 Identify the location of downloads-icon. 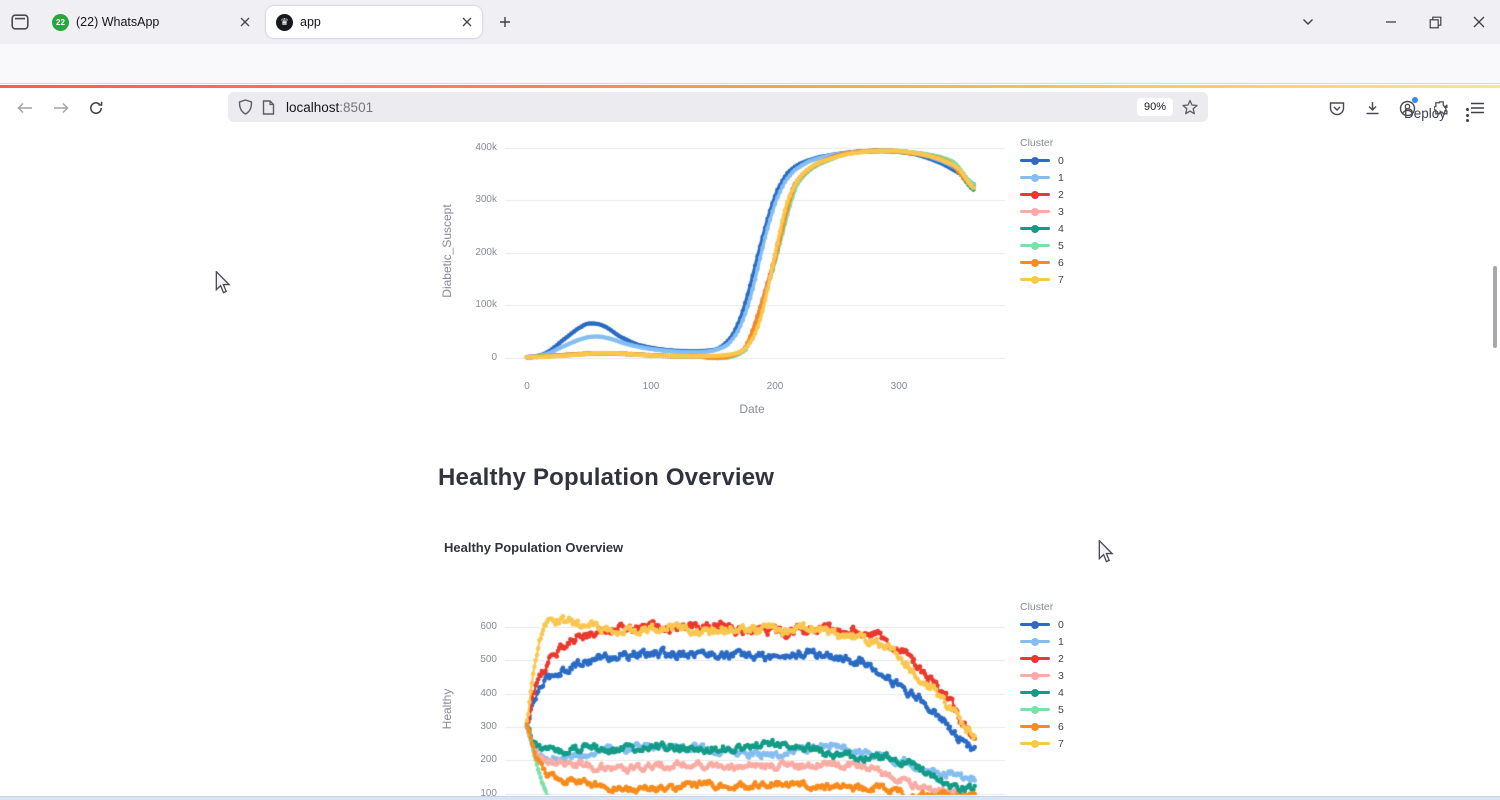
(1372, 108).